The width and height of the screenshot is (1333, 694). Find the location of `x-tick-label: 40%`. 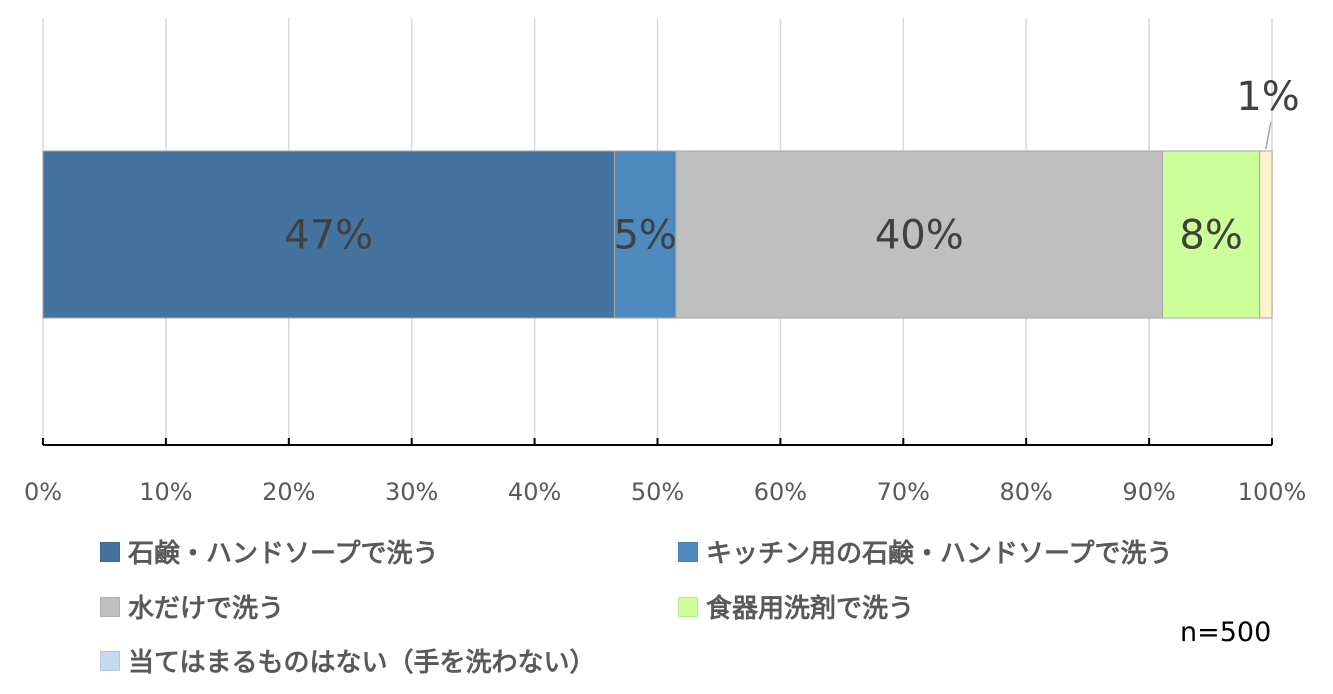

x-tick-label: 40% is located at coordinates (534, 492).